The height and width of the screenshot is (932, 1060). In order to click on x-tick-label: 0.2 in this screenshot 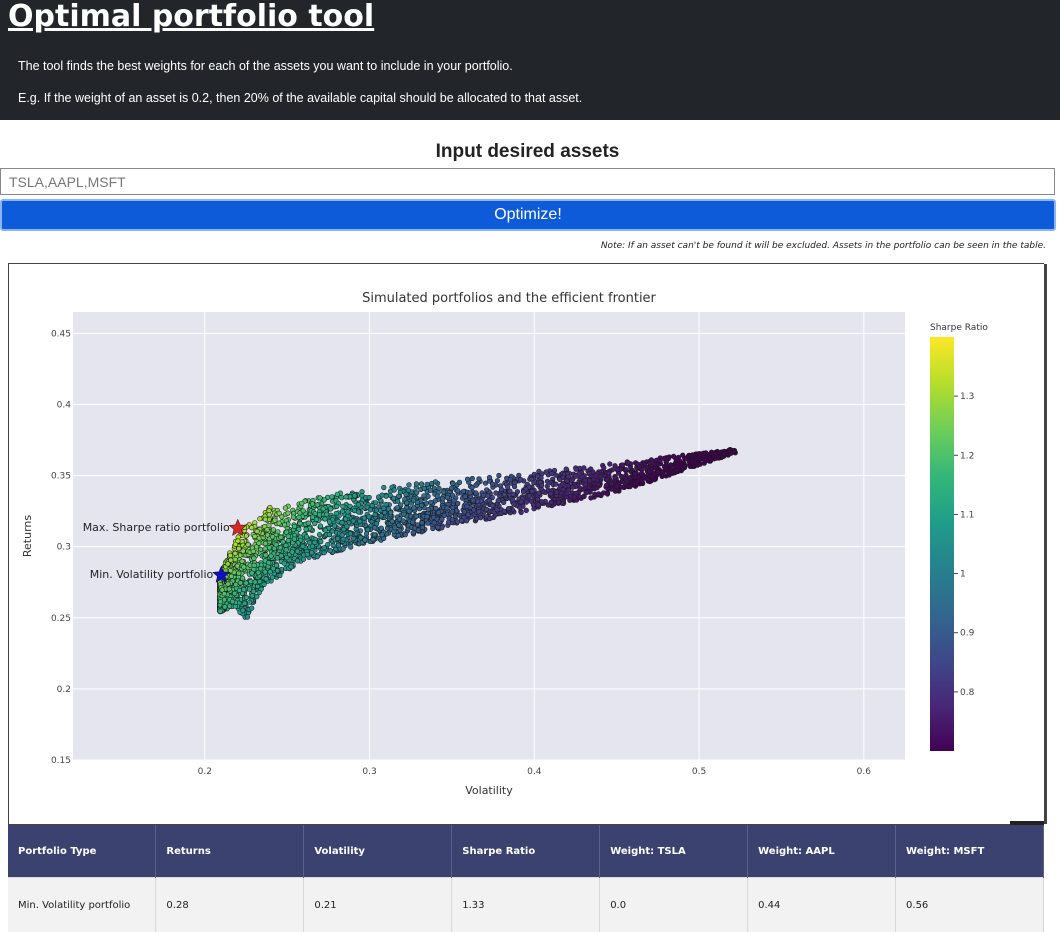, I will do `click(205, 772)`.